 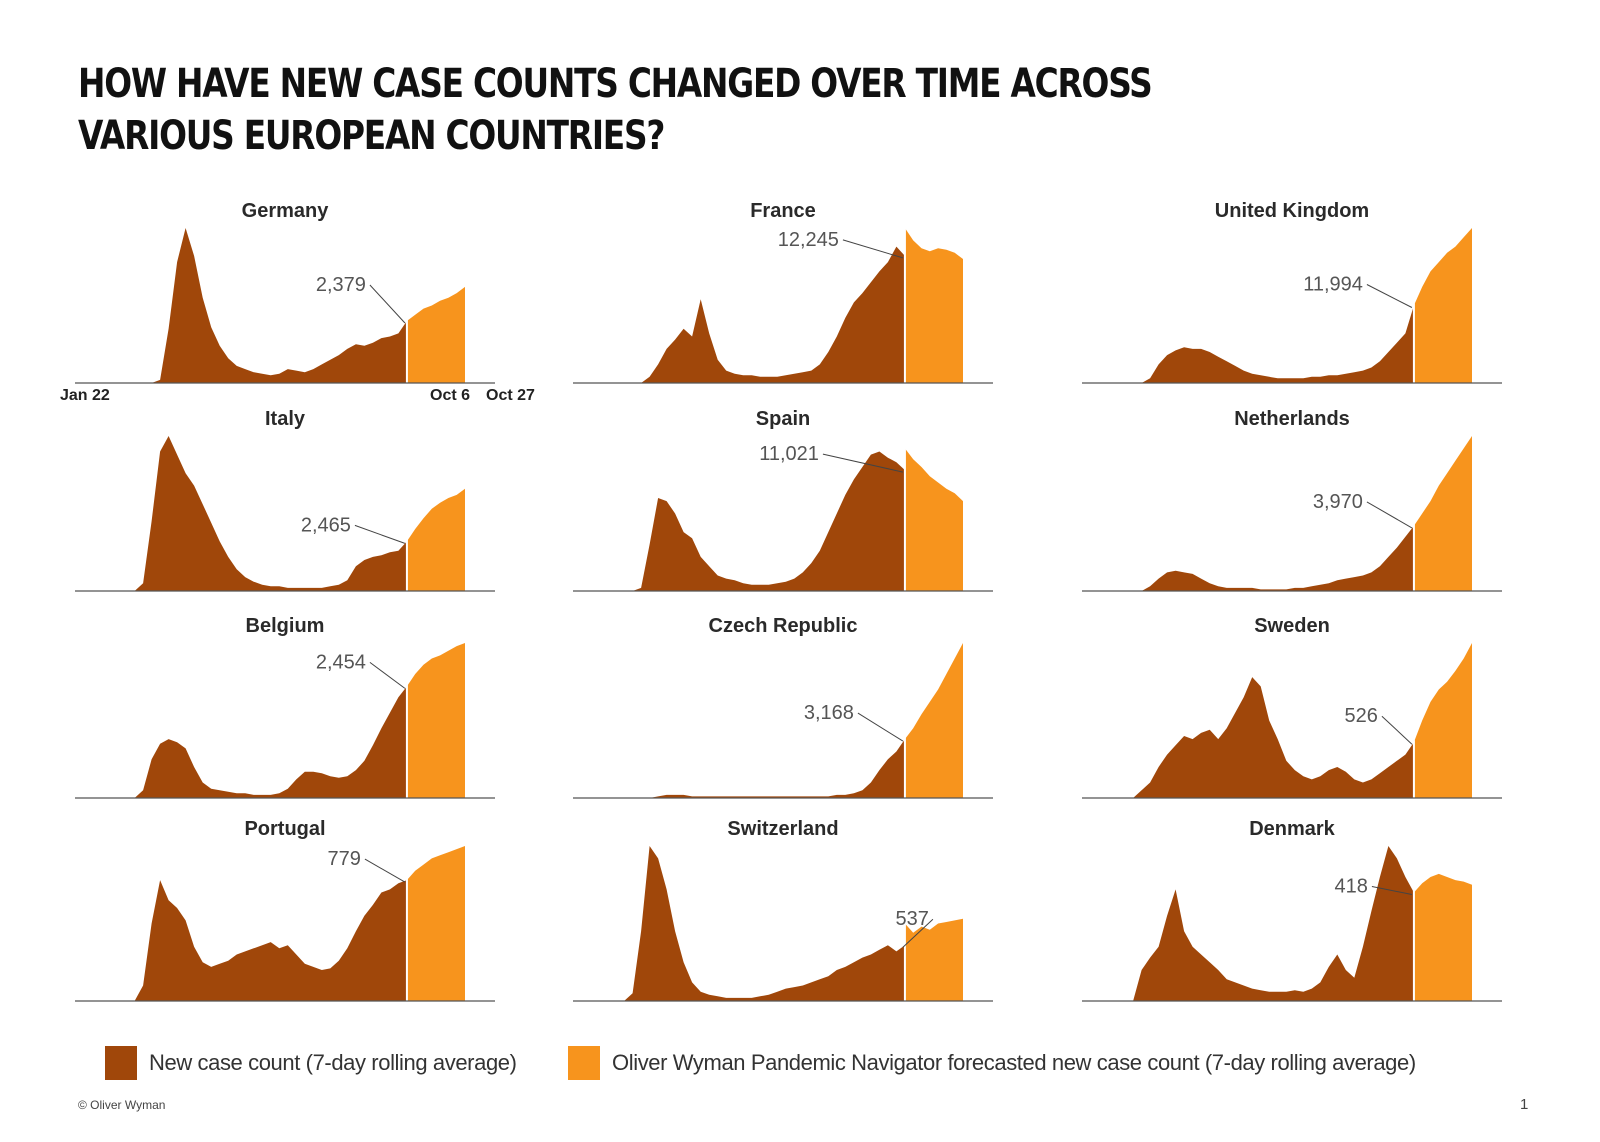 I want to click on chart-title: United Kingdom, so click(x=1292, y=211).